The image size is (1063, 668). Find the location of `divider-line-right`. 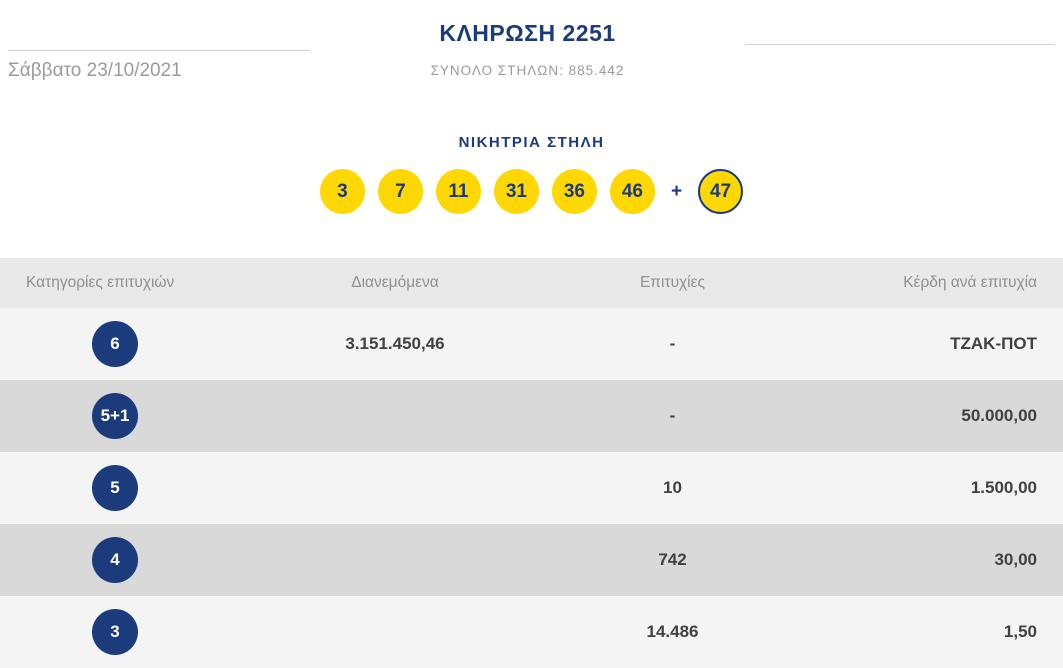

divider-line-right is located at coordinates (900, 44).